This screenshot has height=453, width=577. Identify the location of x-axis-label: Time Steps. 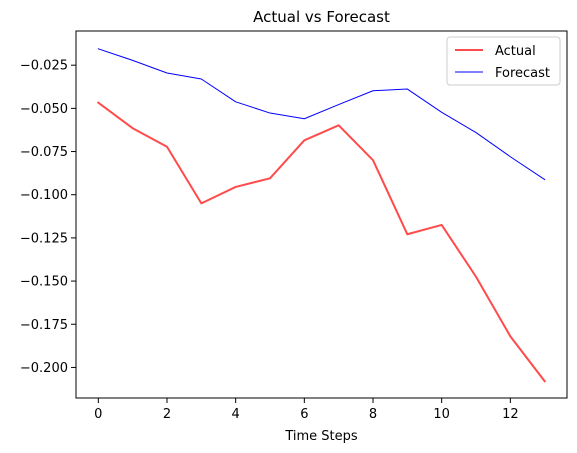
(321, 436).